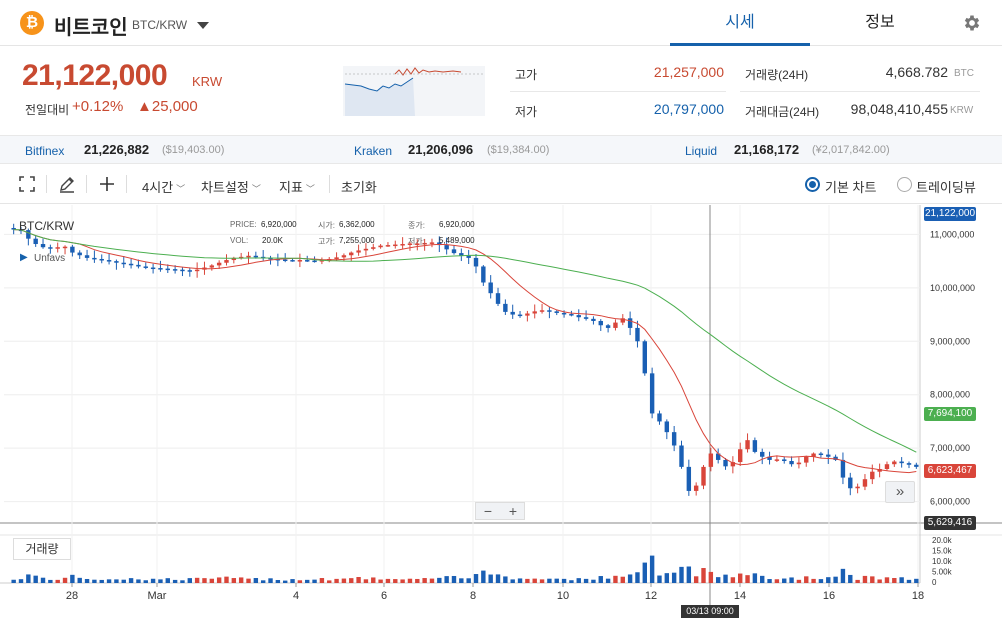  What do you see at coordinates (942, 561) in the screenshot?
I see `volume-tick-label: 10.0k` at bounding box center [942, 561].